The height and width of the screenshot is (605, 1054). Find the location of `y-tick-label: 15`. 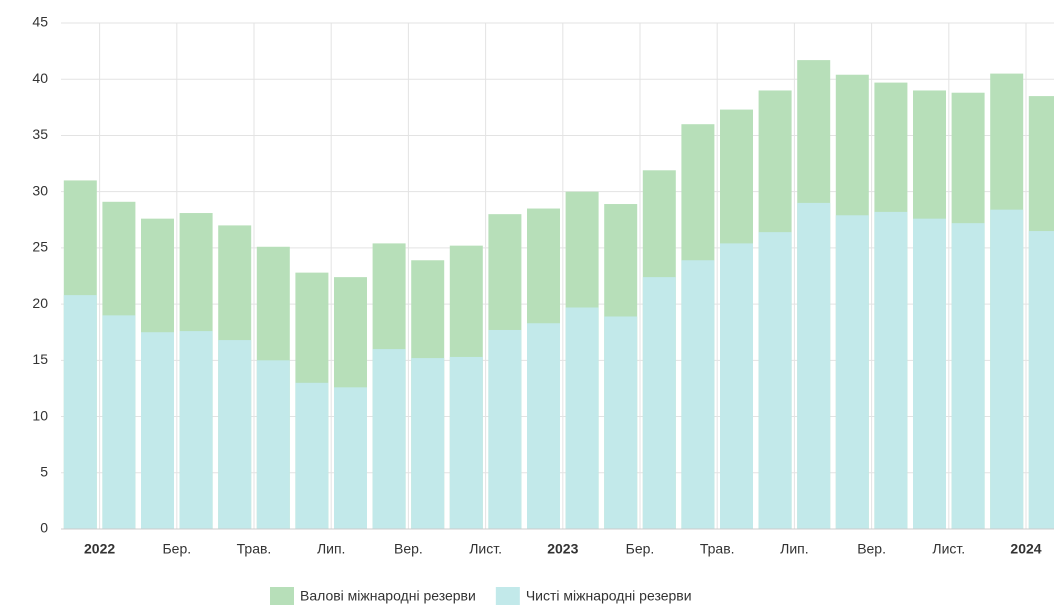

y-tick-label: 15 is located at coordinates (40, 359).